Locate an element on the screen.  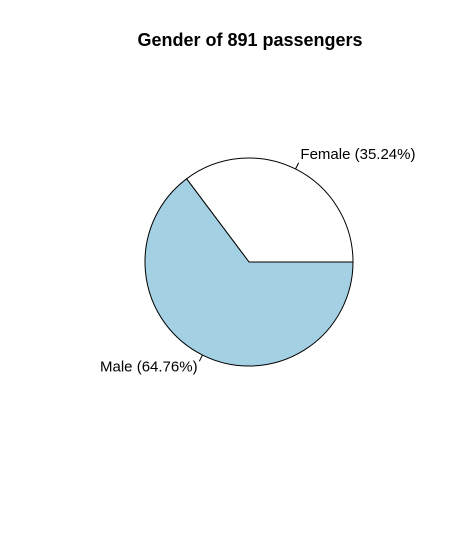
pie-label-0: Female (35.24%) is located at coordinates (357, 154).